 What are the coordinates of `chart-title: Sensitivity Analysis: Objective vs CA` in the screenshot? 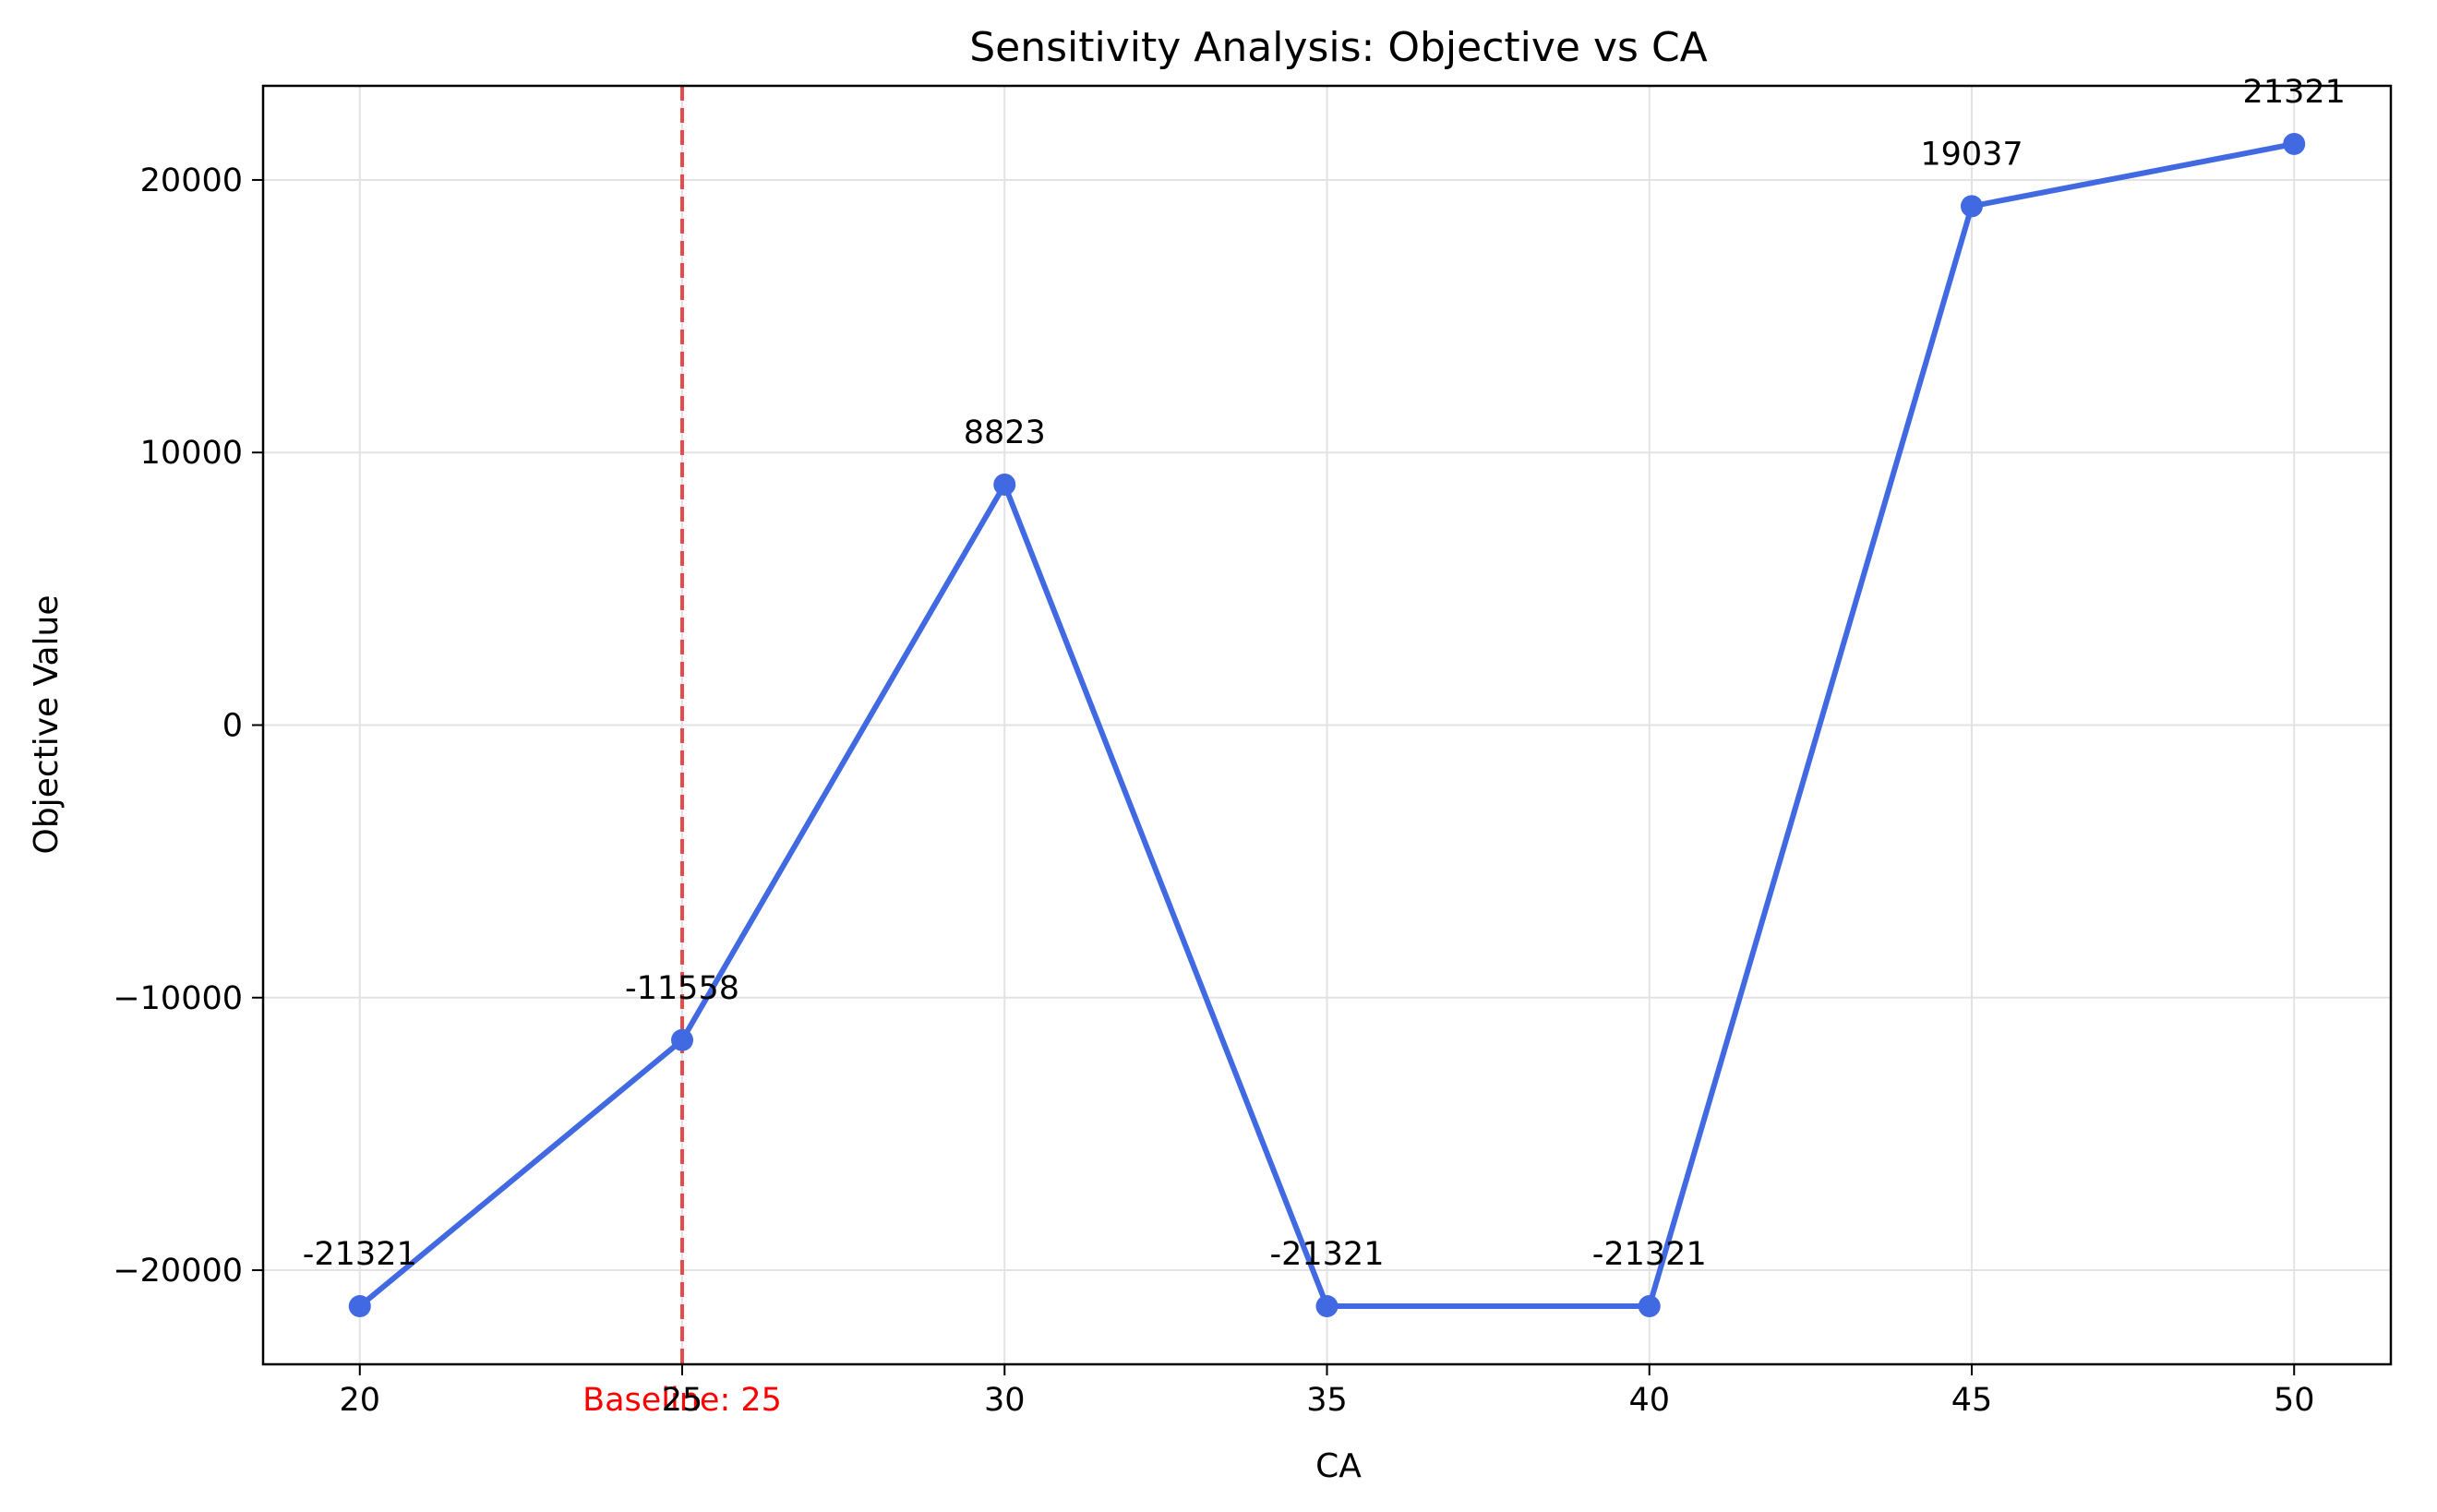 It's located at (1338, 47).